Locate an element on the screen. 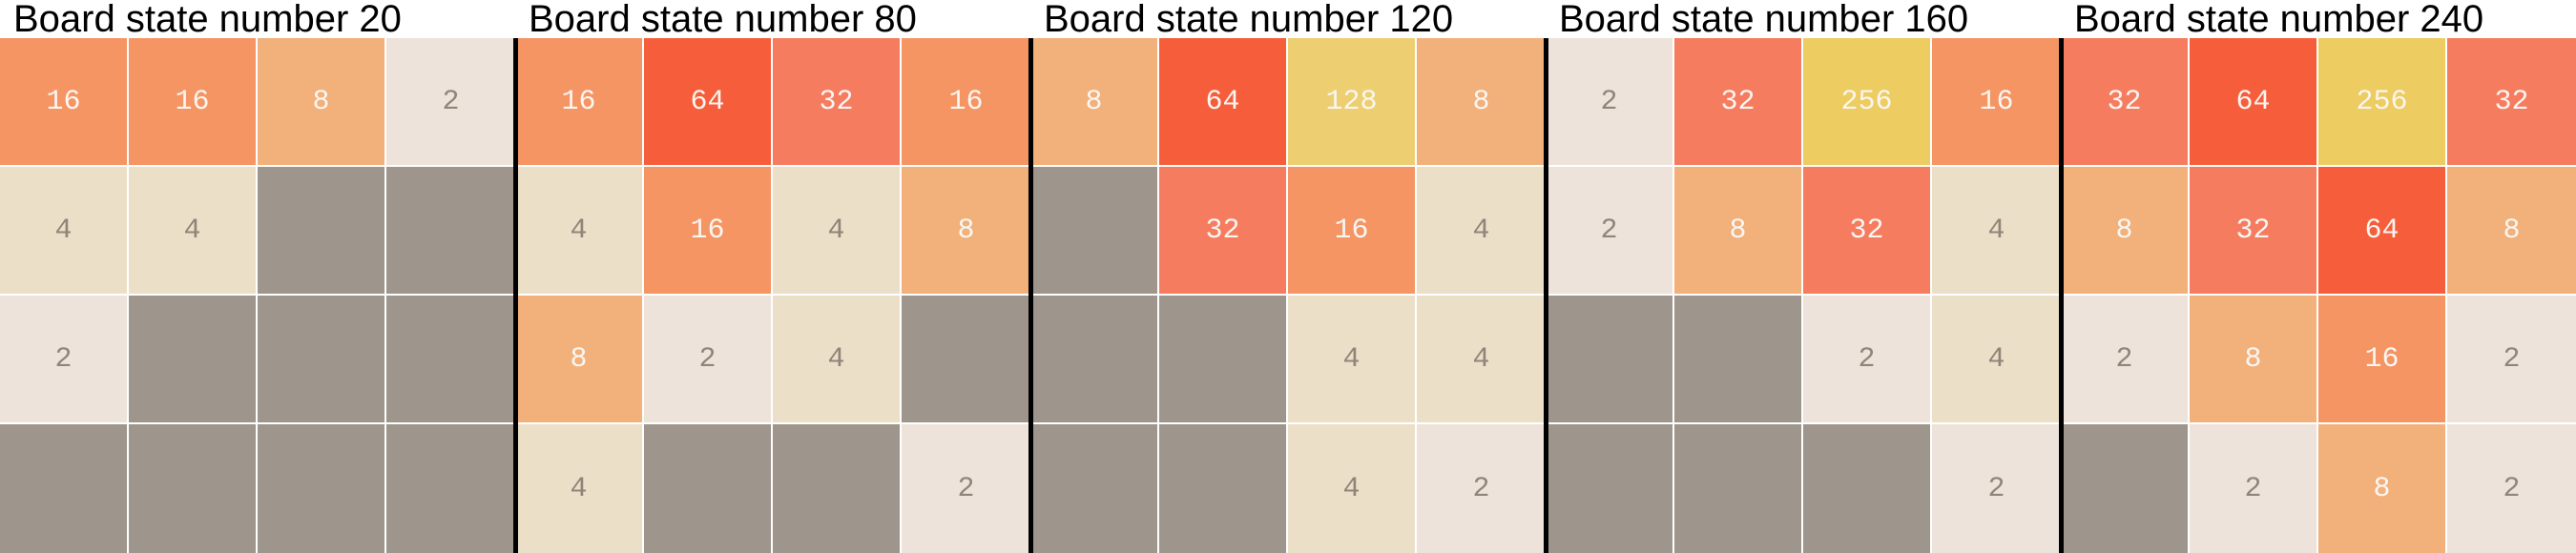  board-title: Board state number 20 is located at coordinates (207, 20).